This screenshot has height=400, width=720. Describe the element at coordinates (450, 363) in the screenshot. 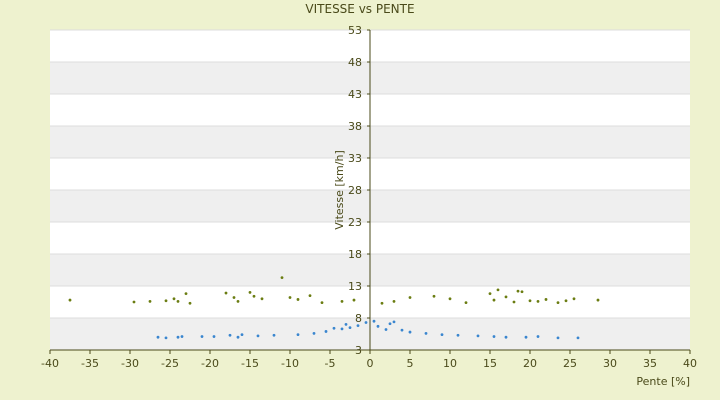

I see `x-tick-label: 10` at that location.